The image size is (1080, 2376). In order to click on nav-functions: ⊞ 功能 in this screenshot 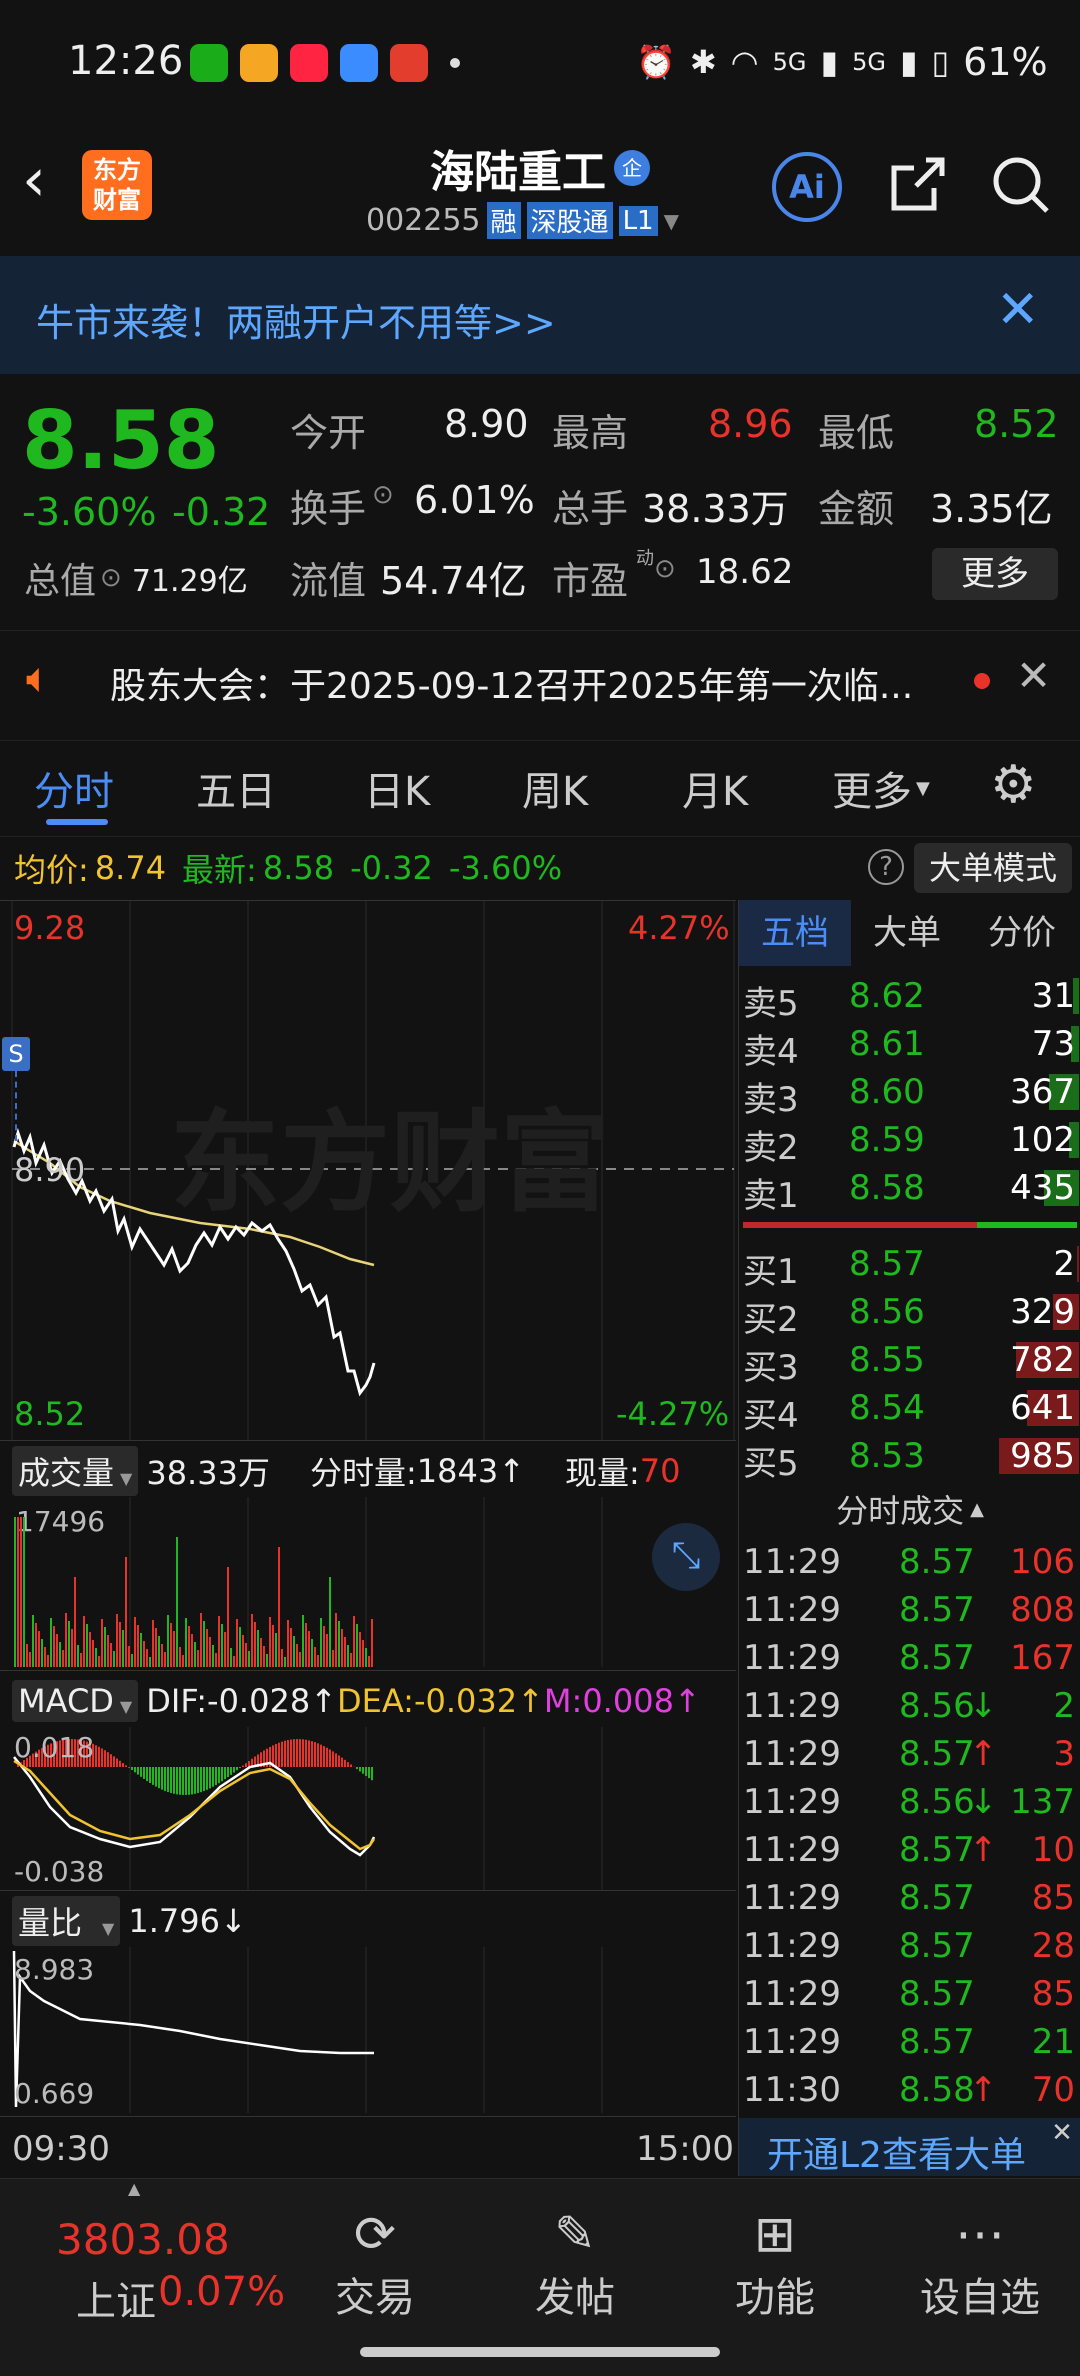, I will do `click(775, 2265)`.